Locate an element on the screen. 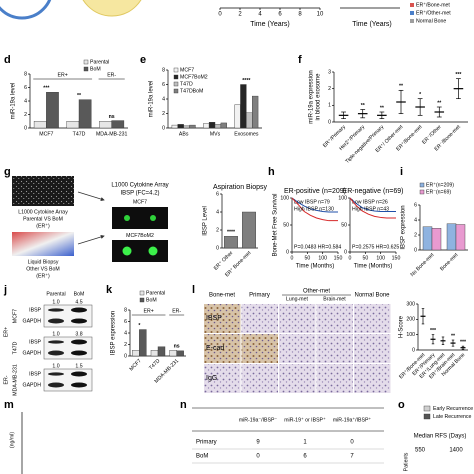  biopsy-caption: (ER⁺) is located at coordinates (43, 276).